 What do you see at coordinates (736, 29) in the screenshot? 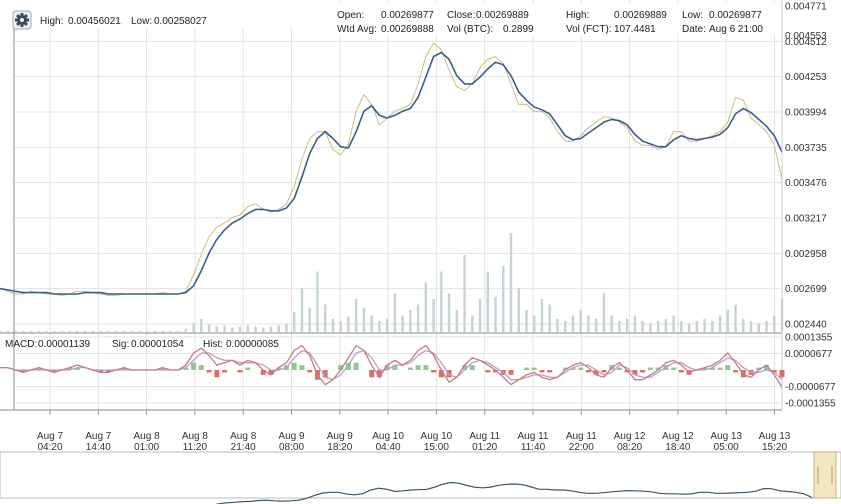
I see `date-value: Aug 6 21:00` at bounding box center [736, 29].